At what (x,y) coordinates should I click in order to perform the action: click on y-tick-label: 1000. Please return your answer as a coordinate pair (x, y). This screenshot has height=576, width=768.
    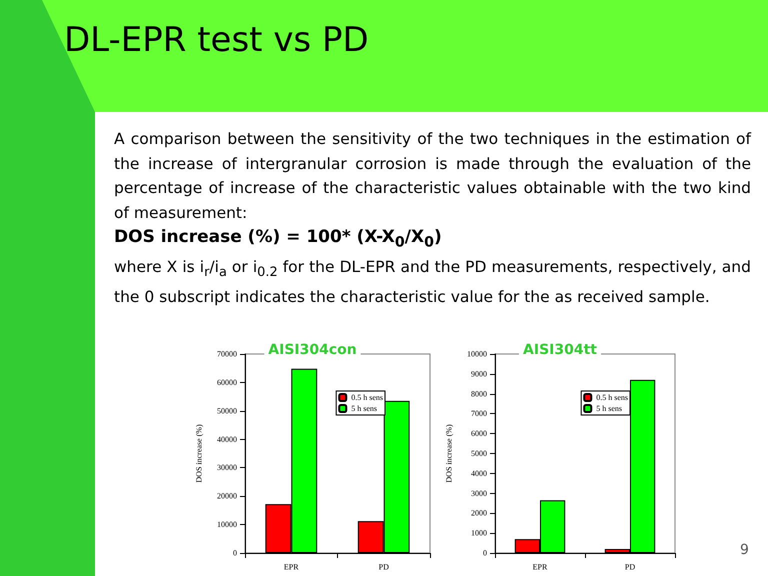
    Looking at the image, I should click on (479, 533).